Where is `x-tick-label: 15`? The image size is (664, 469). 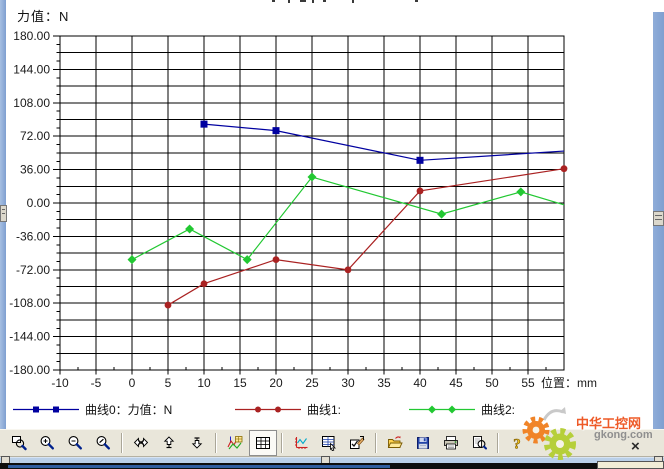
x-tick-label: 15 is located at coordinates (240, 383).